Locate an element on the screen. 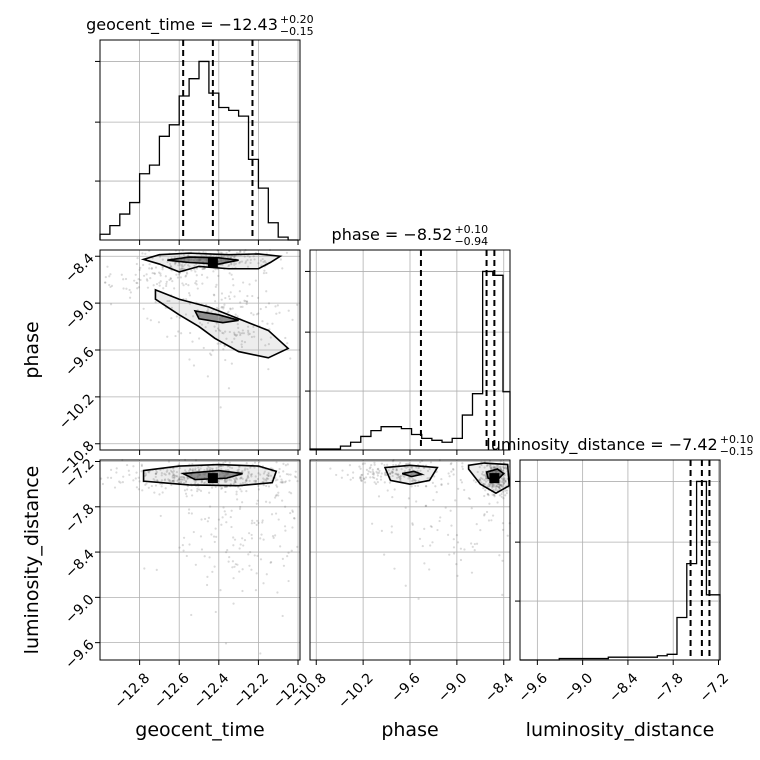  x-tick-label: −9.6 is located at coordinates (533, 687).